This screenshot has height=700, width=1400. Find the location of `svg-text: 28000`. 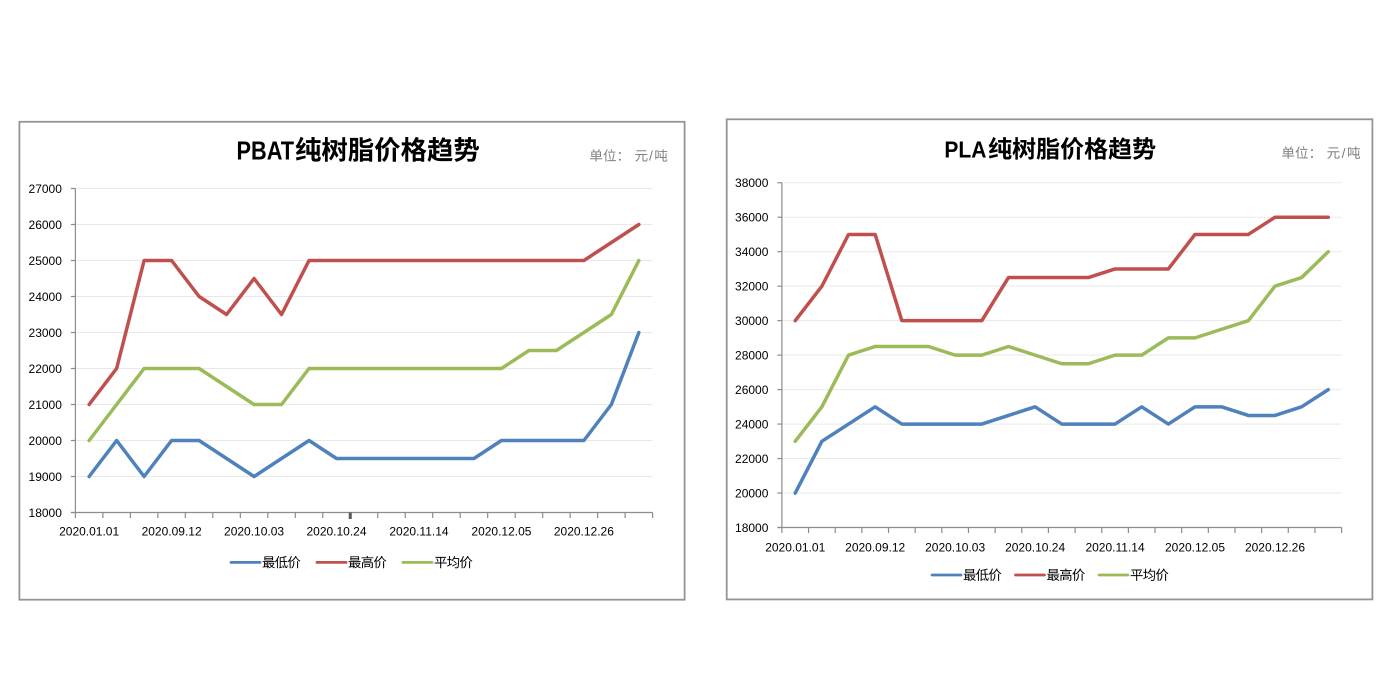

svg-text: 28000 is located at coordinates (752, 355).